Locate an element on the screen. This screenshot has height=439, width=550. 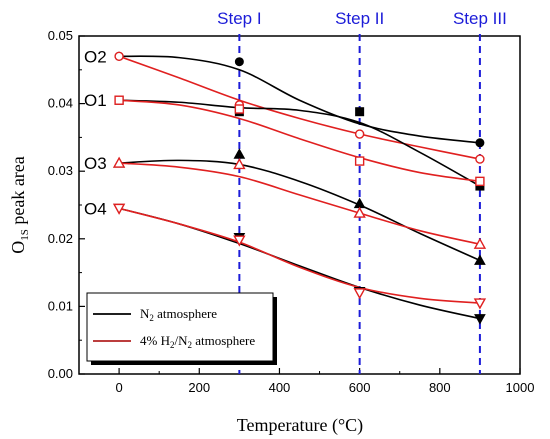
y-tick-label: 0.04 is located at coordinates (60, 103).